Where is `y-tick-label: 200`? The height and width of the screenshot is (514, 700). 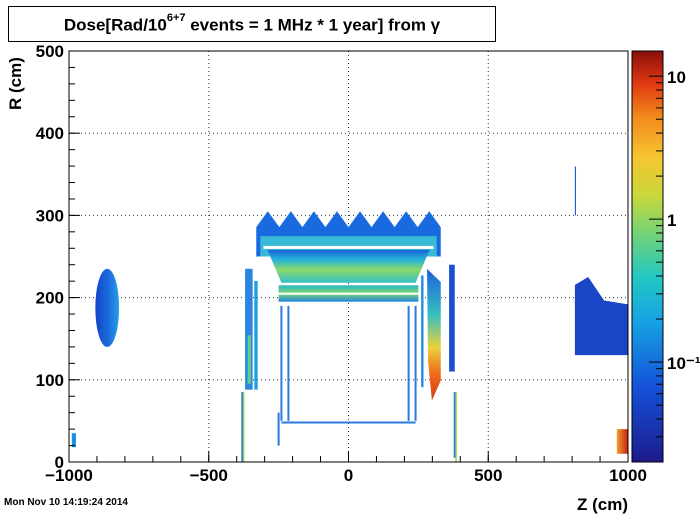 y-tick-label: 200 is located at coordinates (50, 298).